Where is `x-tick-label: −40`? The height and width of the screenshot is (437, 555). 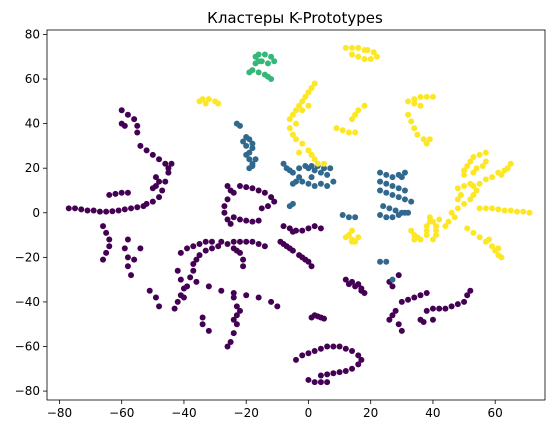
x-tick-label: −40 is located at coordinates (183, 413).